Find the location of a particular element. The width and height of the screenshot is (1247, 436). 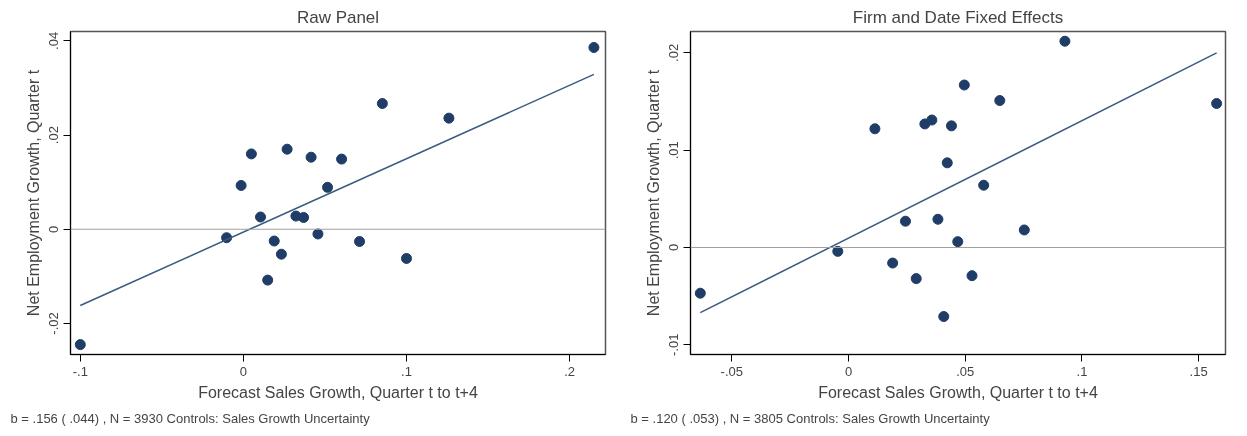

text: b = .156 ( .044) , N = 3930 Controls: Sales Growth Uncertainty is located at coordinates (190, 418).